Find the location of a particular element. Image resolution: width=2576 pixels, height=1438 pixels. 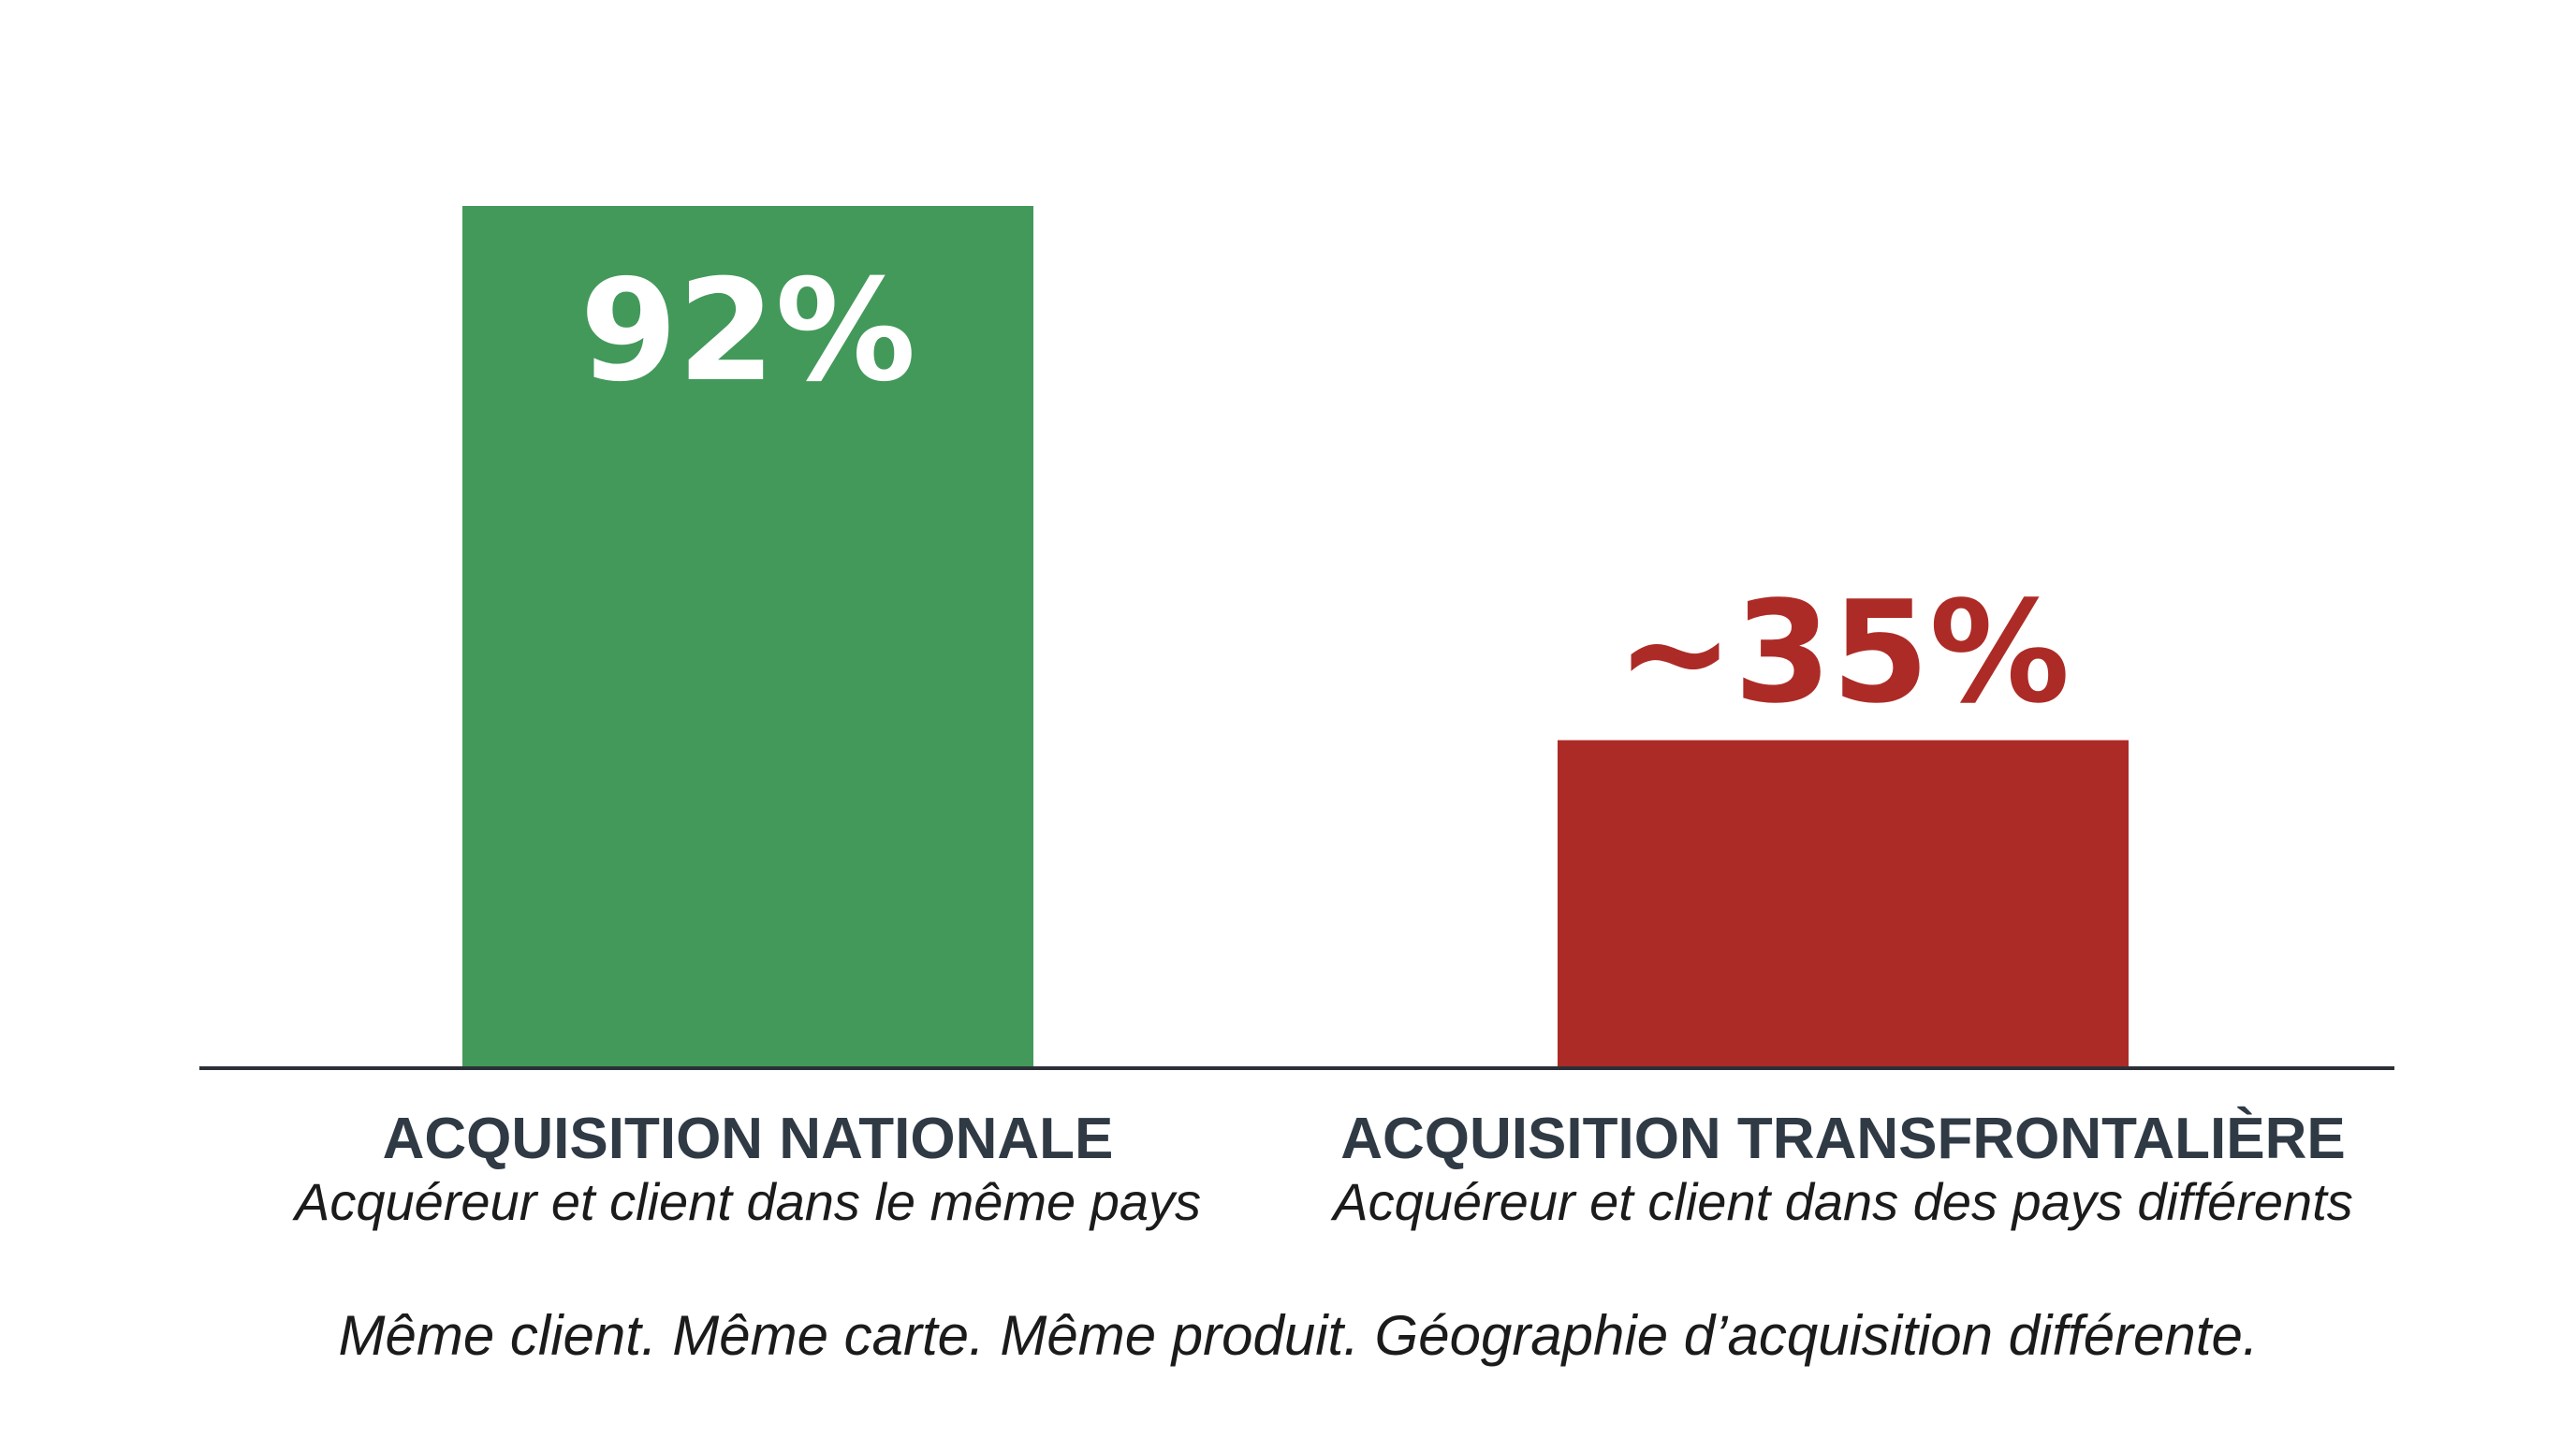

category-subtitle-1: Acquéreur et client dans le même pays is located at coordinates (746, 1201).